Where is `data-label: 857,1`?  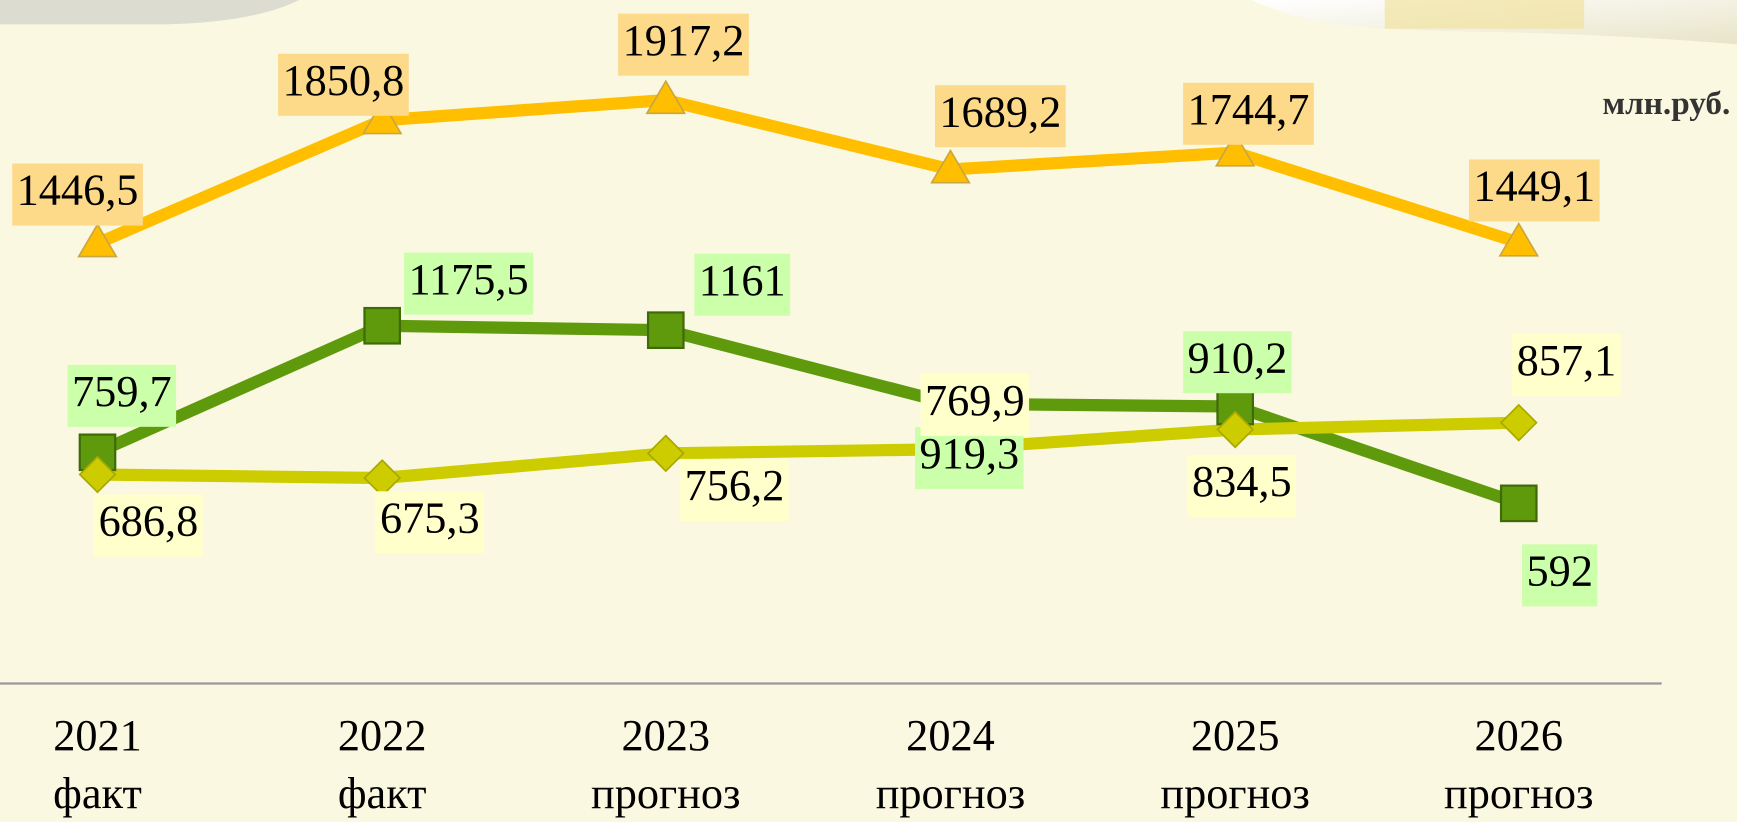
data-label: 857,1 is located at coordinates (1567, 360).